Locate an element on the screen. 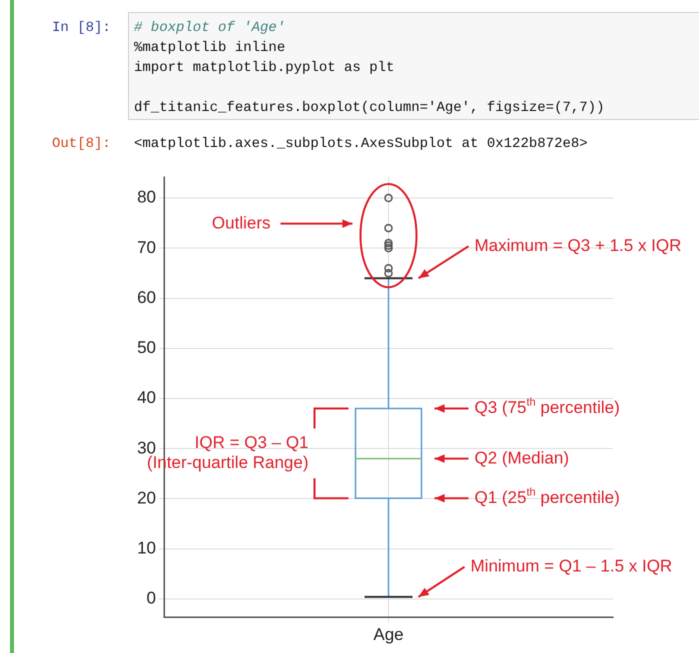  text: # boxplot of 'Age' is located at coordinates (210, 29).